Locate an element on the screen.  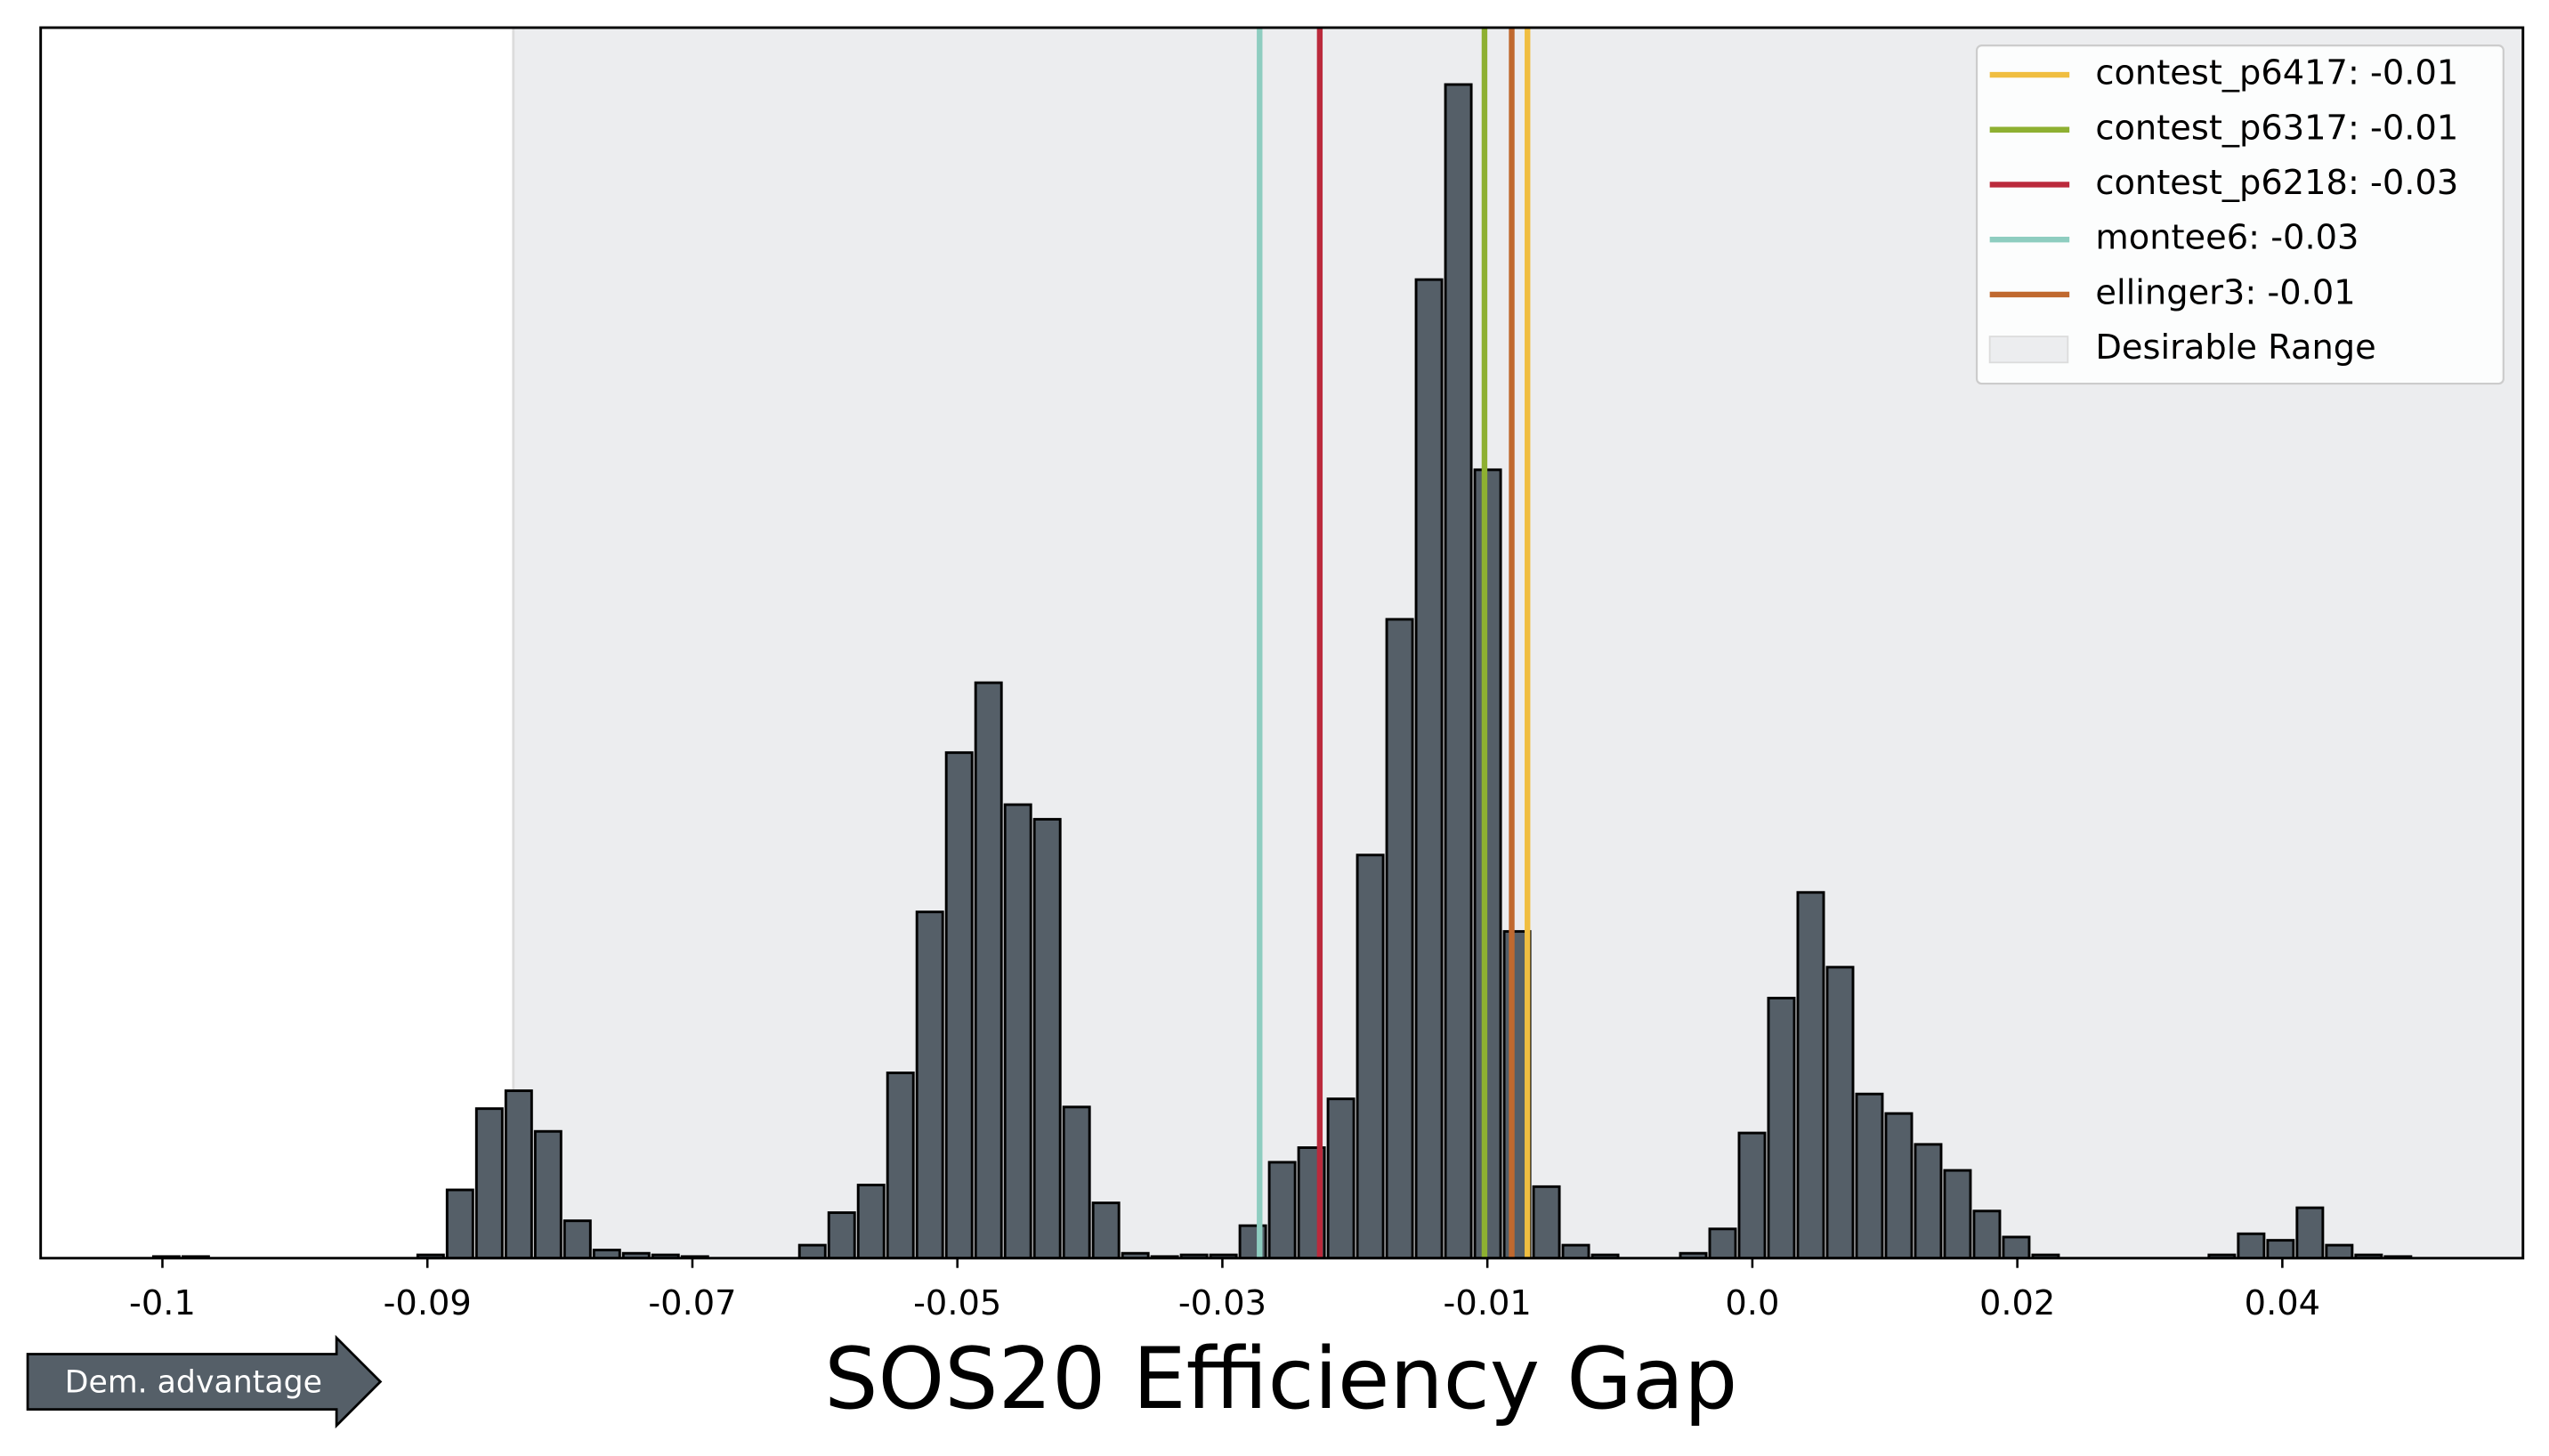
legend-label: contest_p6317: -0.01 is located at coordinates (2277, 128).